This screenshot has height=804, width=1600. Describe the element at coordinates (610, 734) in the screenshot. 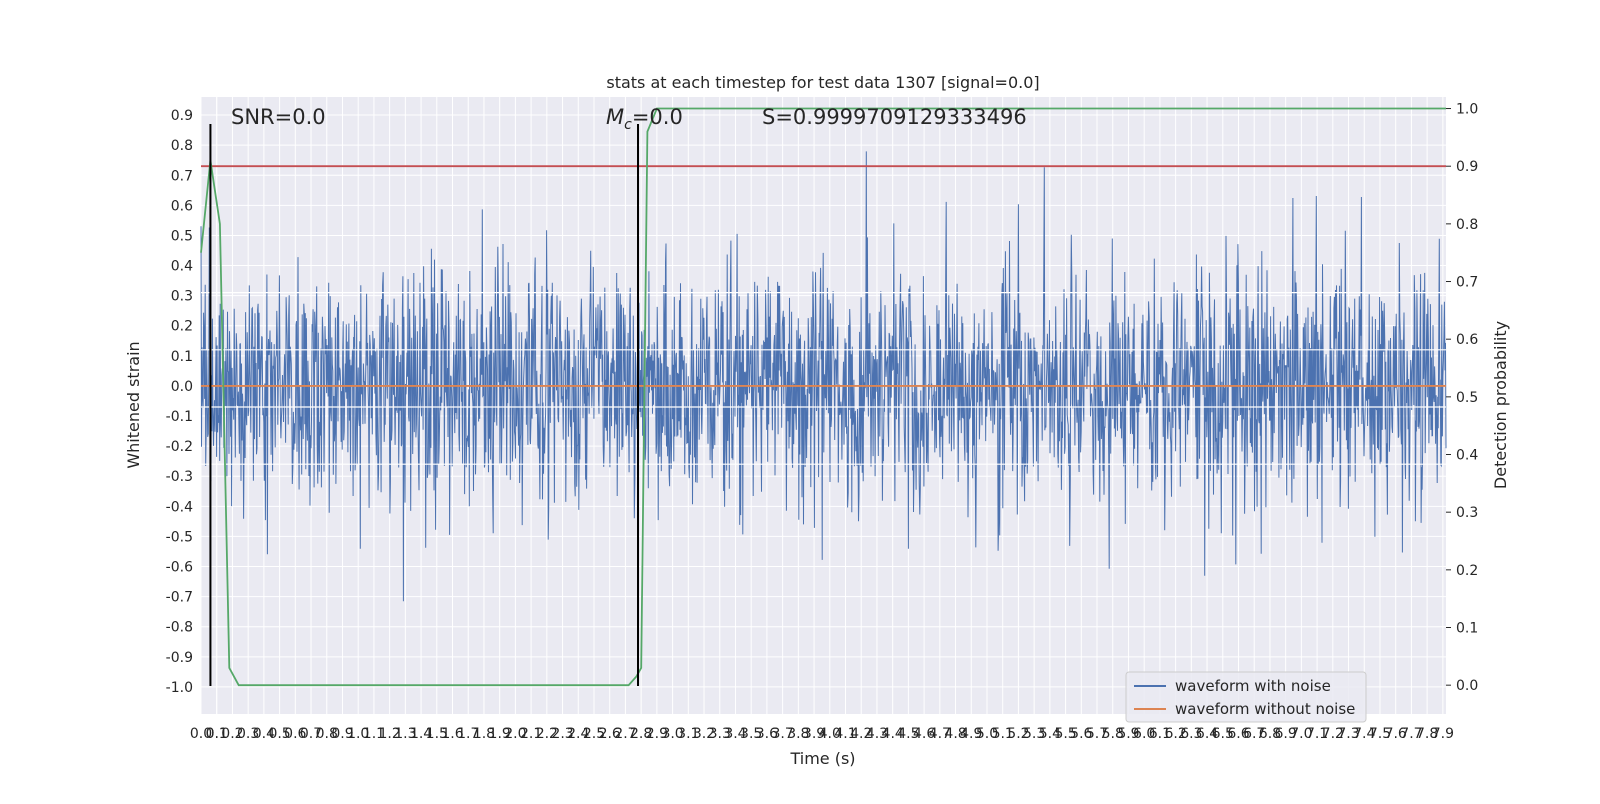

I see `x-tick-label: 2.6` at that location.